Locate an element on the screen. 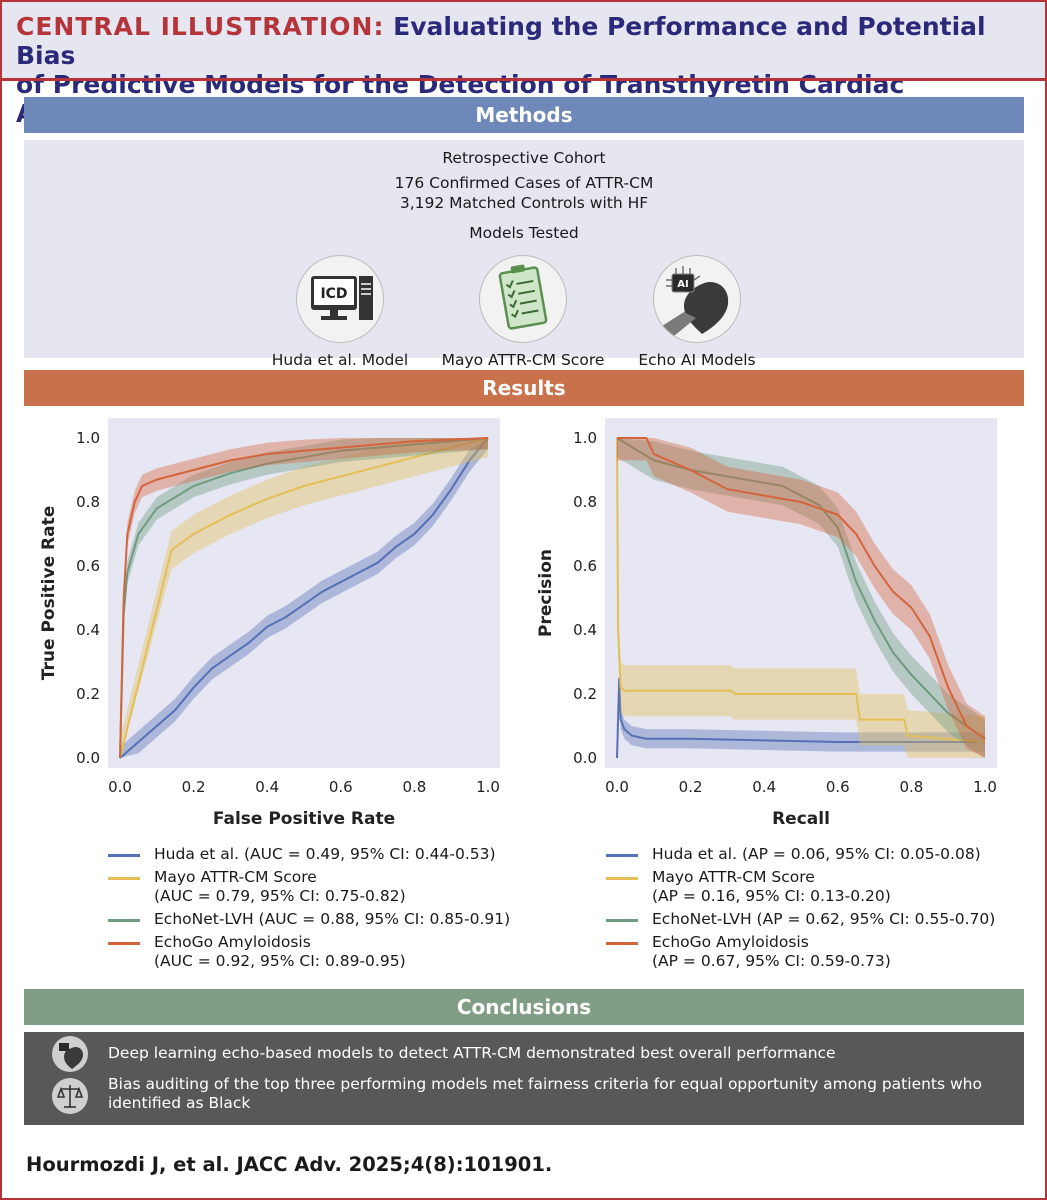 This screenshot has height=1200, width=1047. model-echo-ai: AI Echo AI Models is located at coordinates (697, 312).